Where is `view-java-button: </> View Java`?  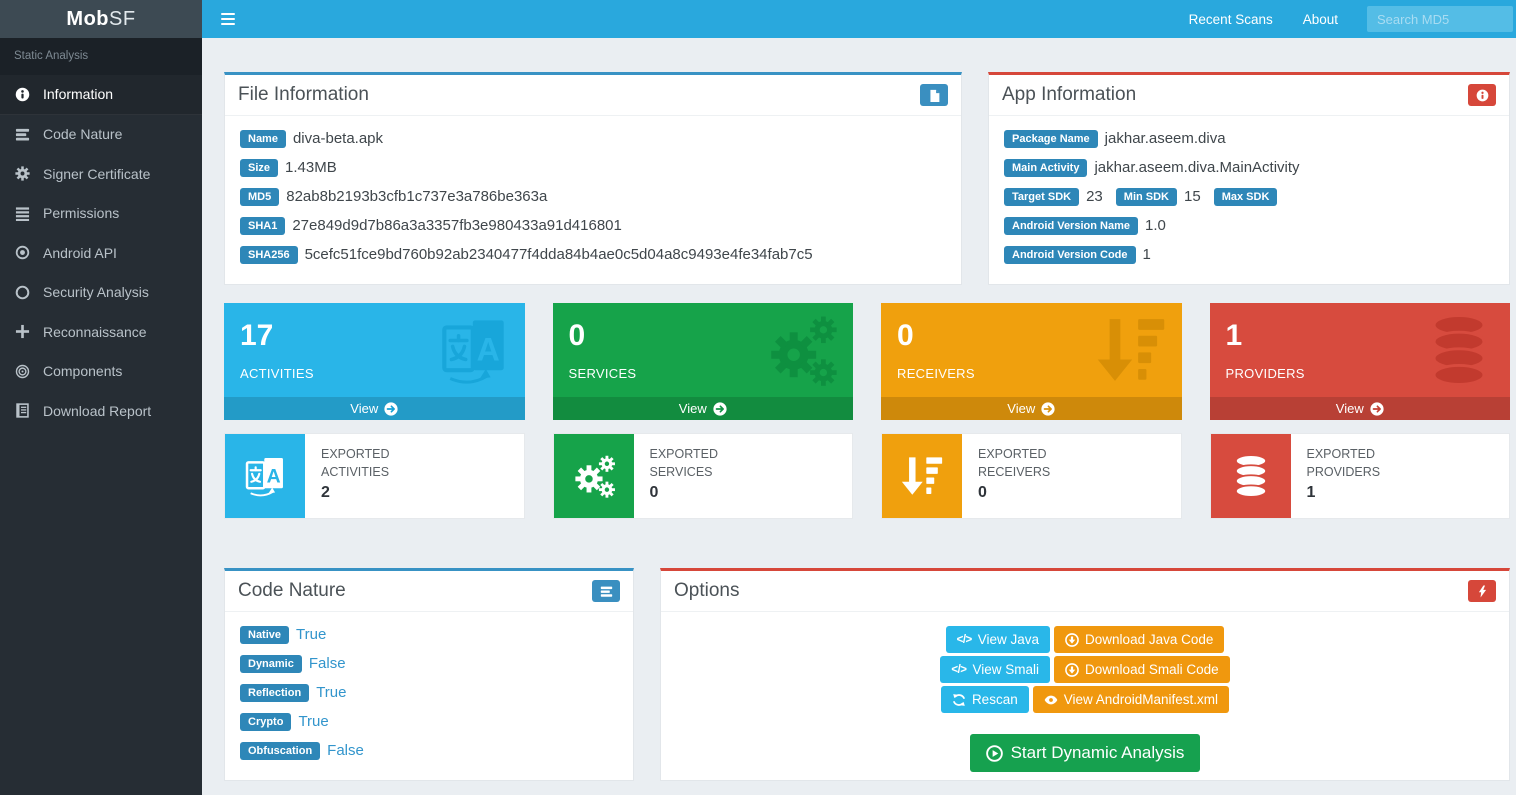 view-java-button: </> View Java is located at coordinates (998, 639).